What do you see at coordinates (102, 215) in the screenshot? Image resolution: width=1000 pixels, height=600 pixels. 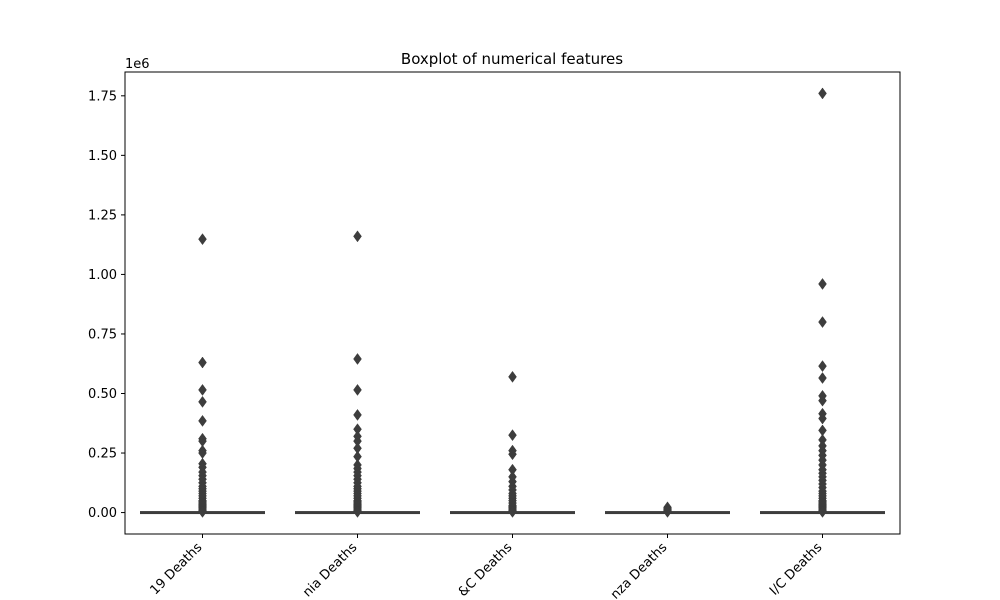 I see `y-tick-label: 1.25` at bounding box center [102, 215].